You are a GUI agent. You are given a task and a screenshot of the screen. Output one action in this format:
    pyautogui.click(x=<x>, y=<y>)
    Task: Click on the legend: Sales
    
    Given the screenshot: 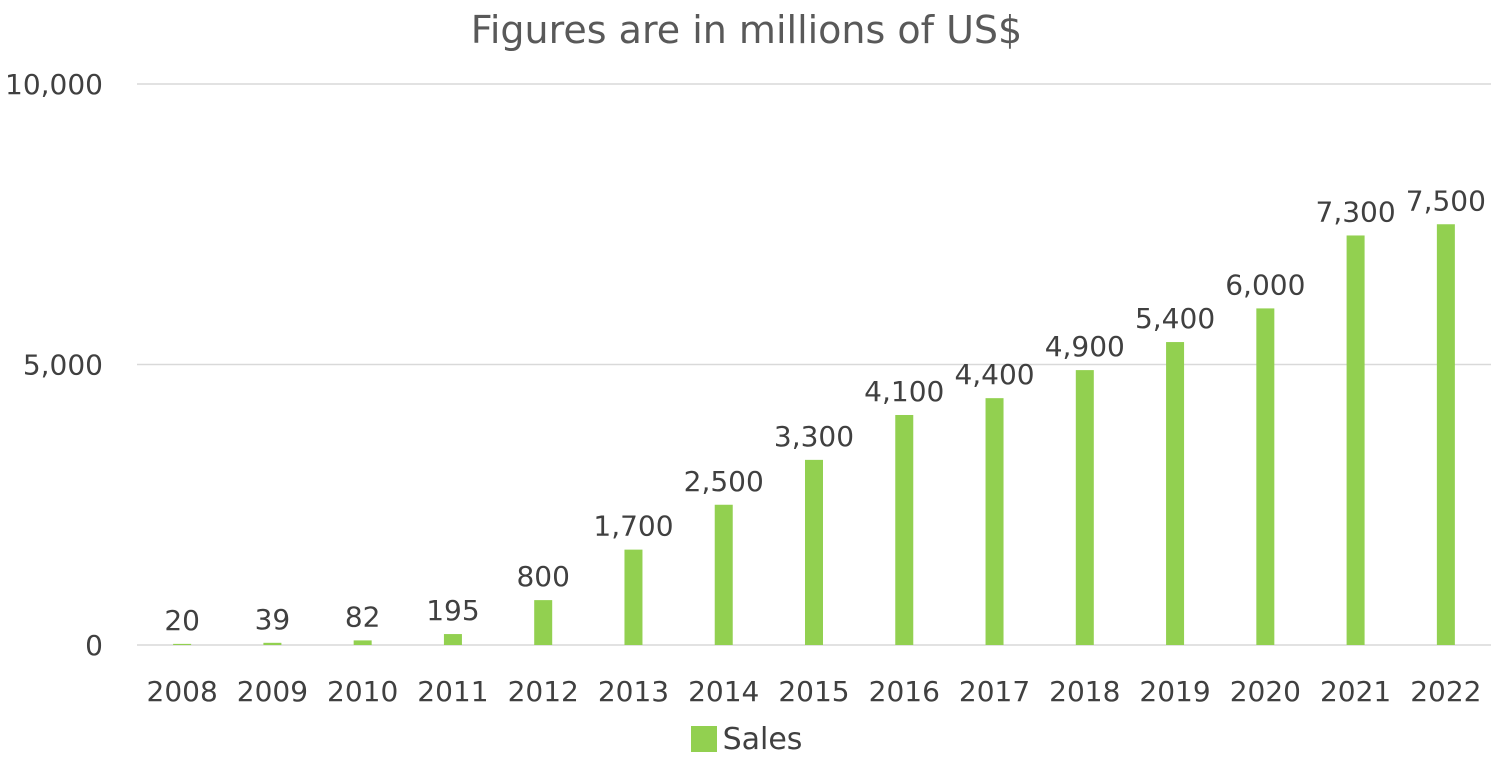 What is the action you would take?
    pyautogui.click(x=746, y=740)
    